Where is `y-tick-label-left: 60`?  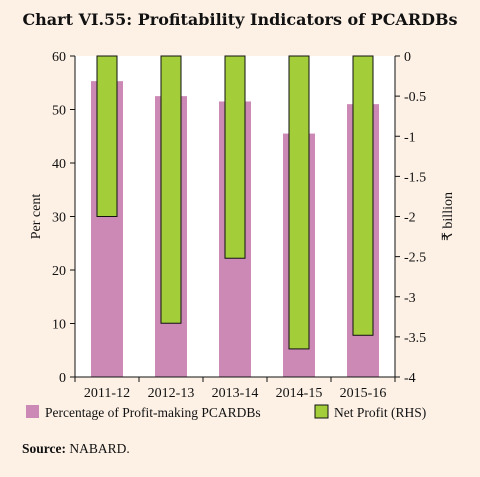 y-tick-label-left: 60 is located at coordinates (59, 57).